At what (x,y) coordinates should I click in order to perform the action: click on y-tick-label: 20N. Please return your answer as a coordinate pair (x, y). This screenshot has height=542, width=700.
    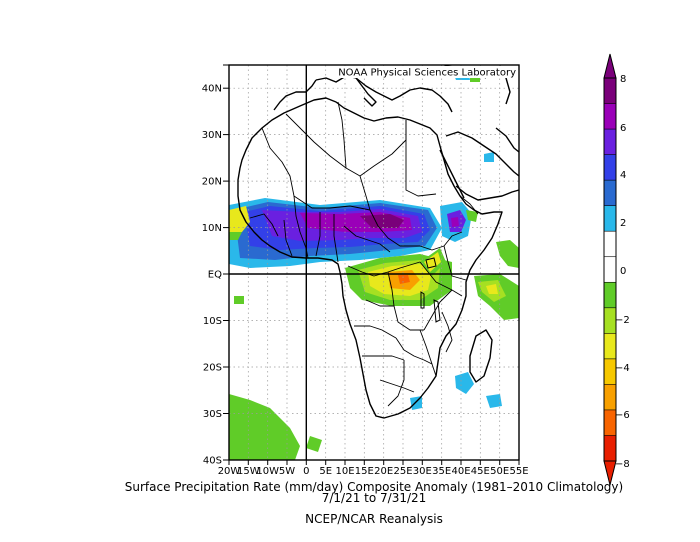
    Looking at the image, I should click on (212, 182).